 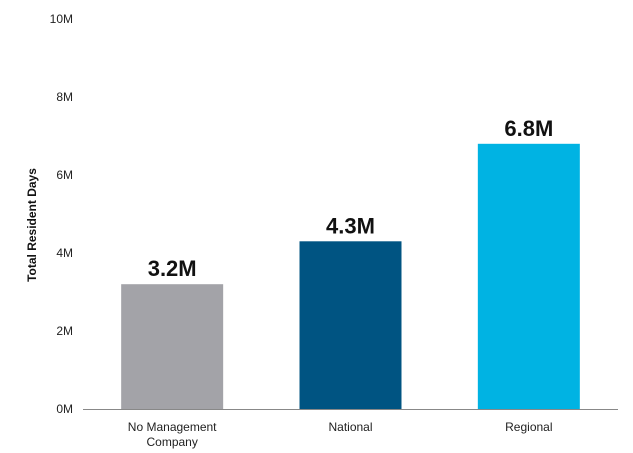 What do you see at coordinates (172, 268) in the screenshot?
I see `data-label: 3.2M` at bounding box center [172, 268].